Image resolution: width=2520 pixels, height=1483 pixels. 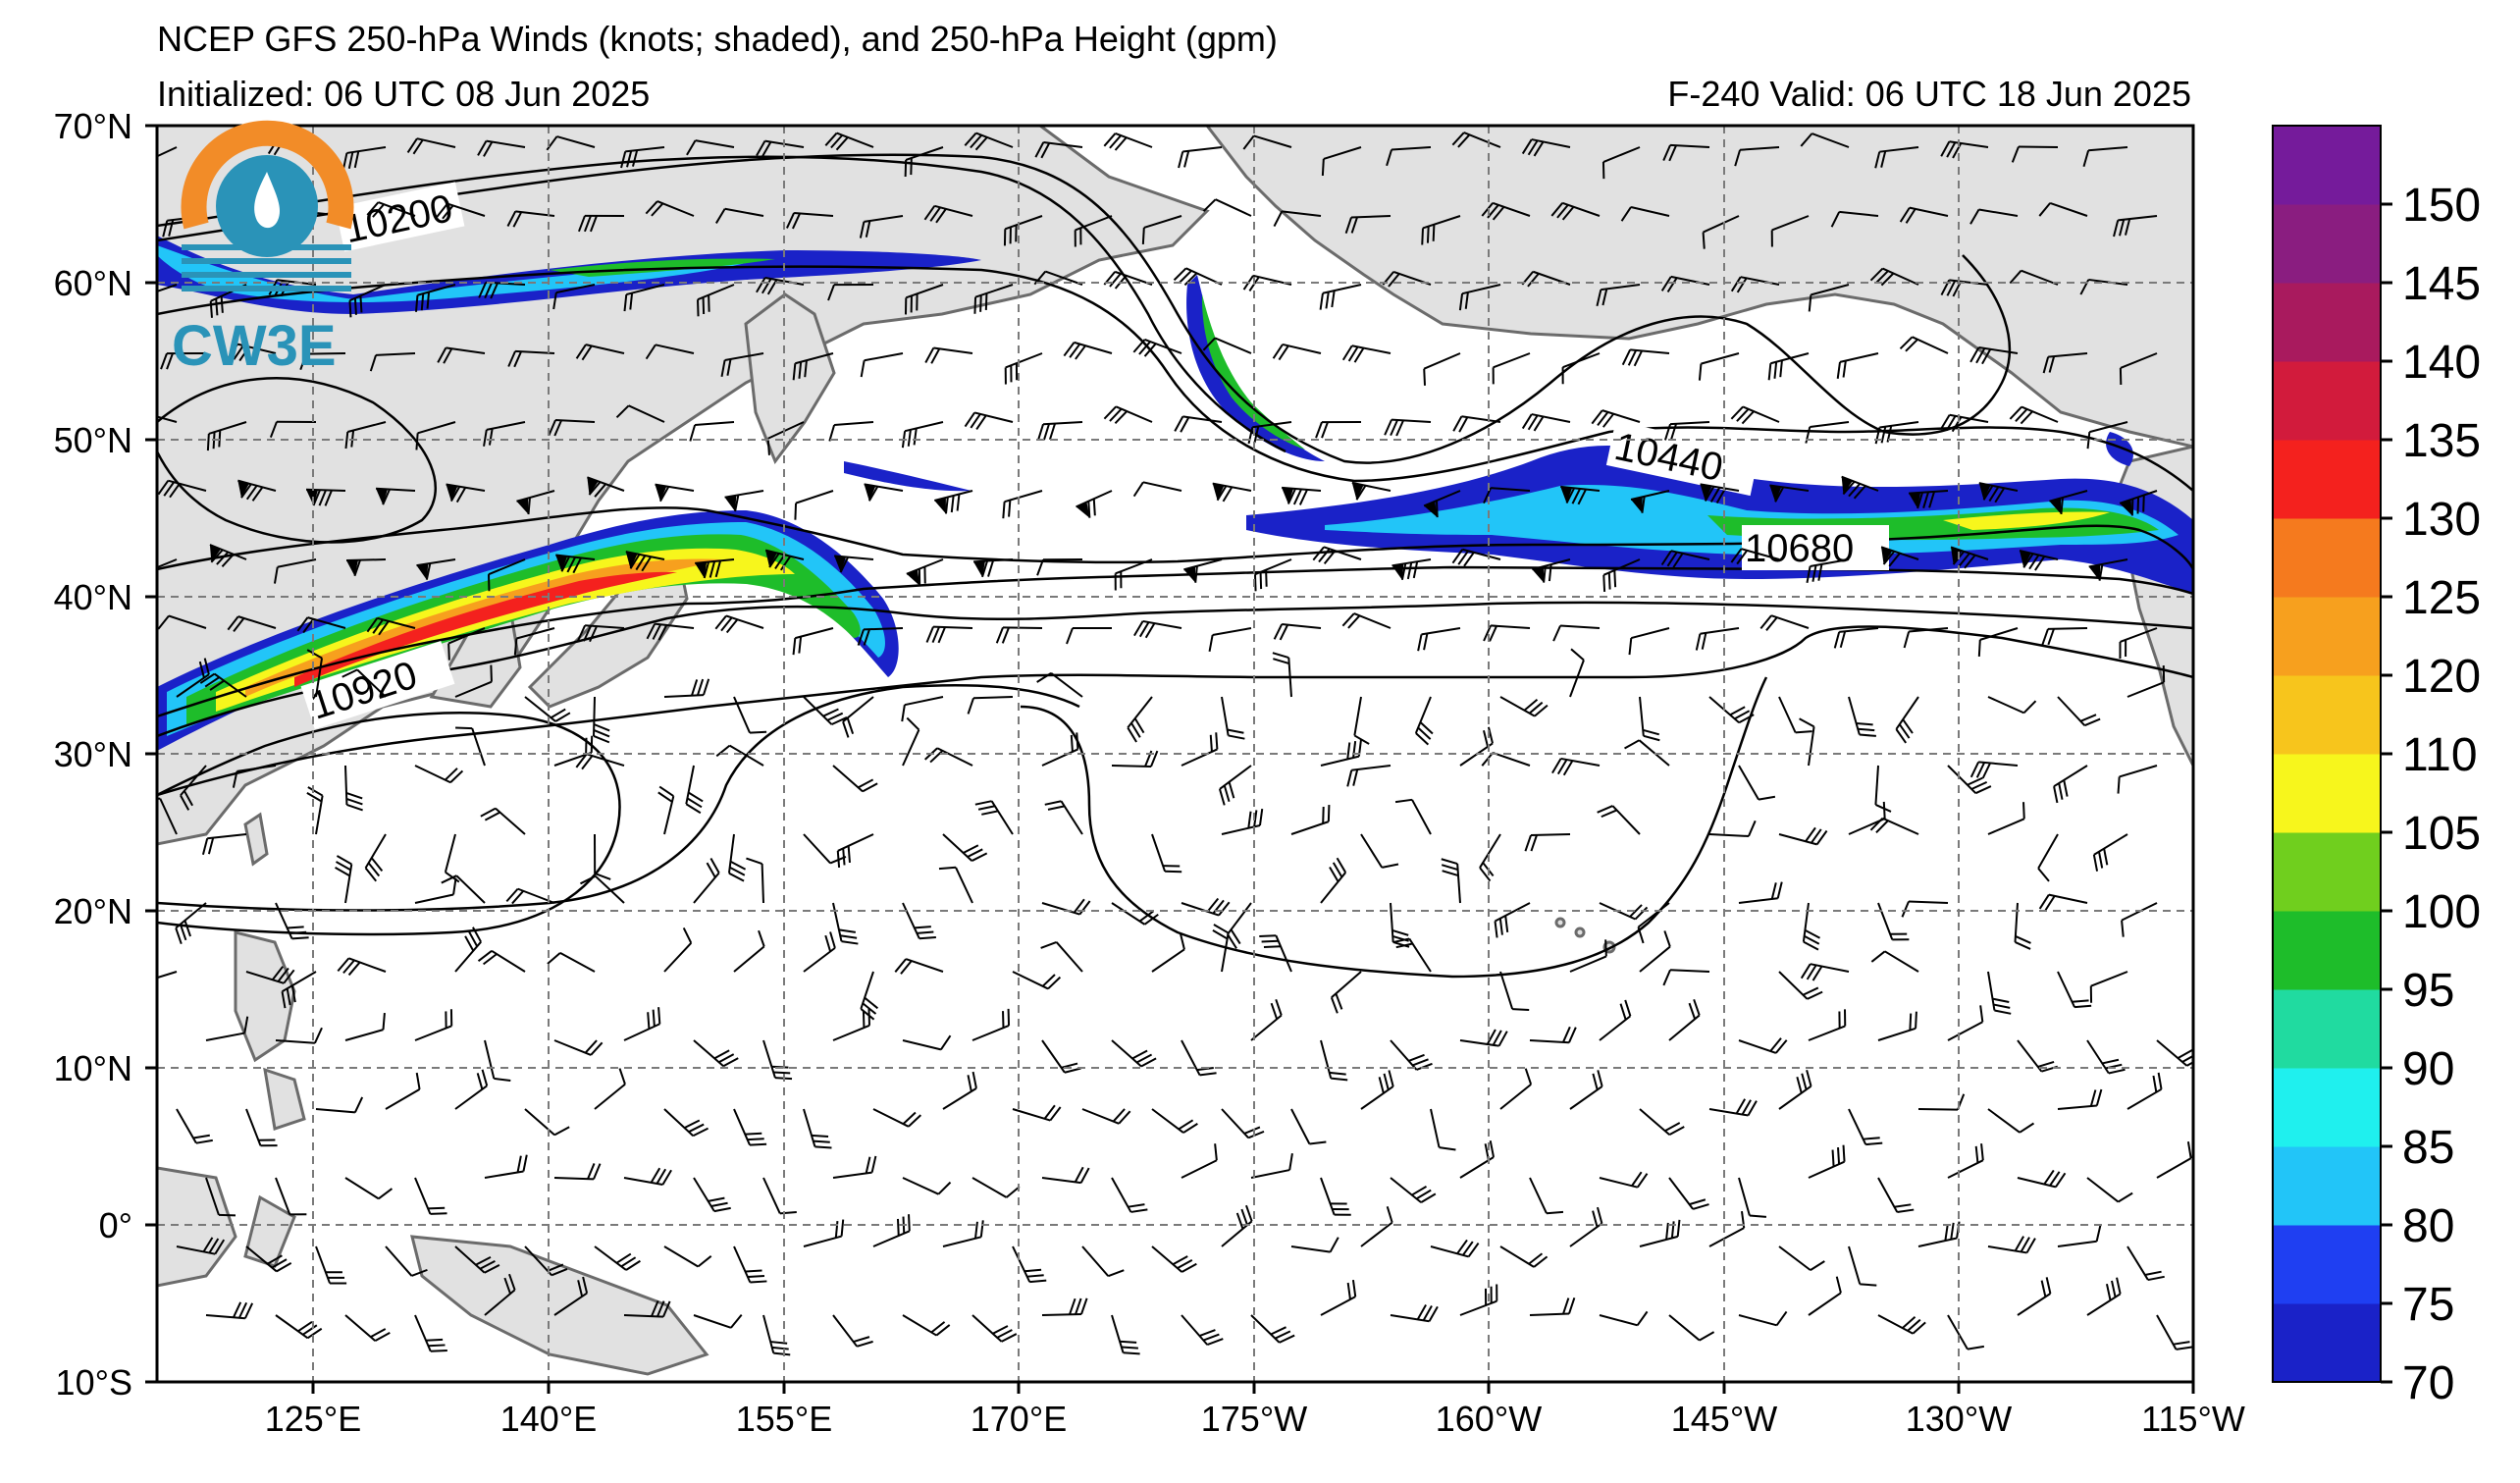 I want to click on lat-label: 10°S, so click(x=94, y=1383).